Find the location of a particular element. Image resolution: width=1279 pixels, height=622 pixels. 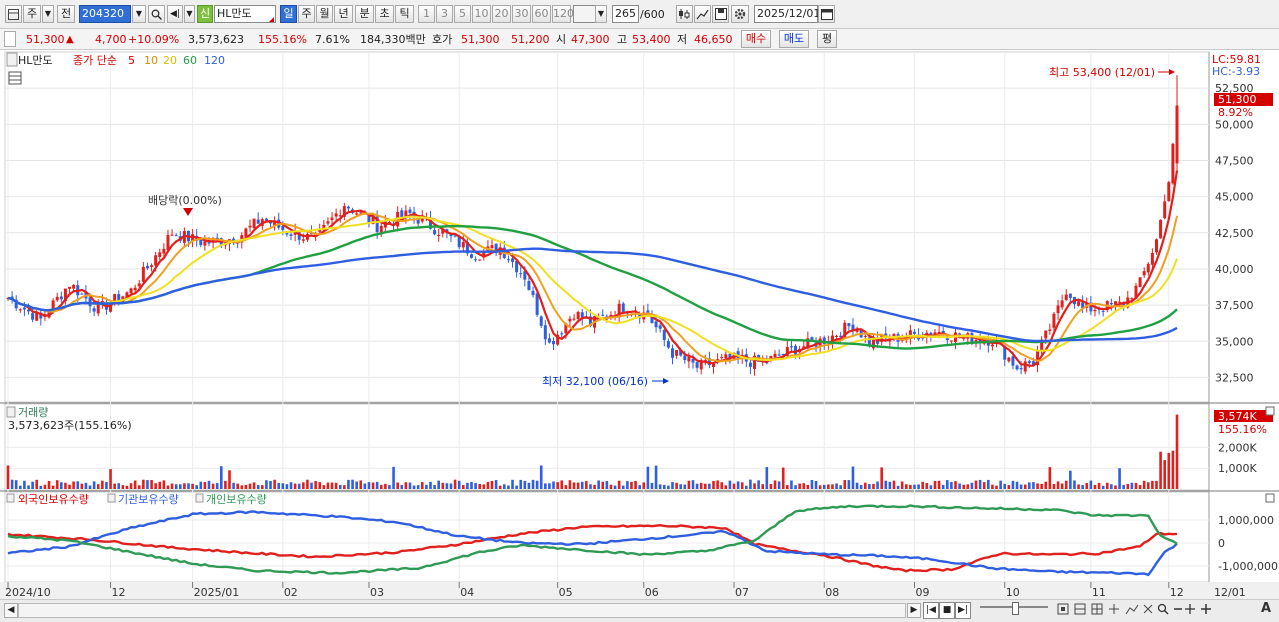

prev-button: 전 is located at coordinates (66, 14).